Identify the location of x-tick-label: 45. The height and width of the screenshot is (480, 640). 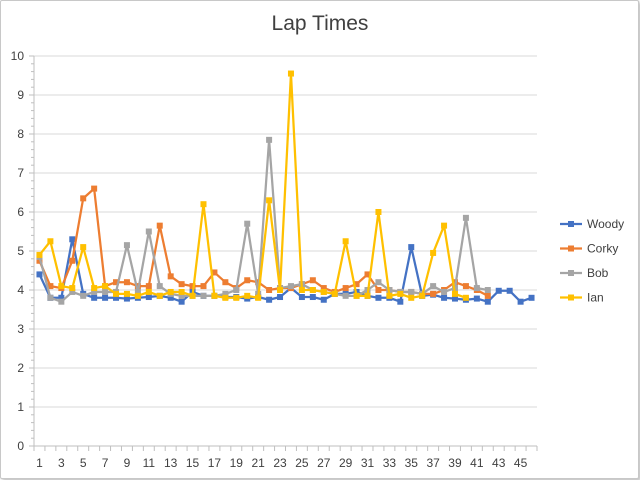
(521, 463).